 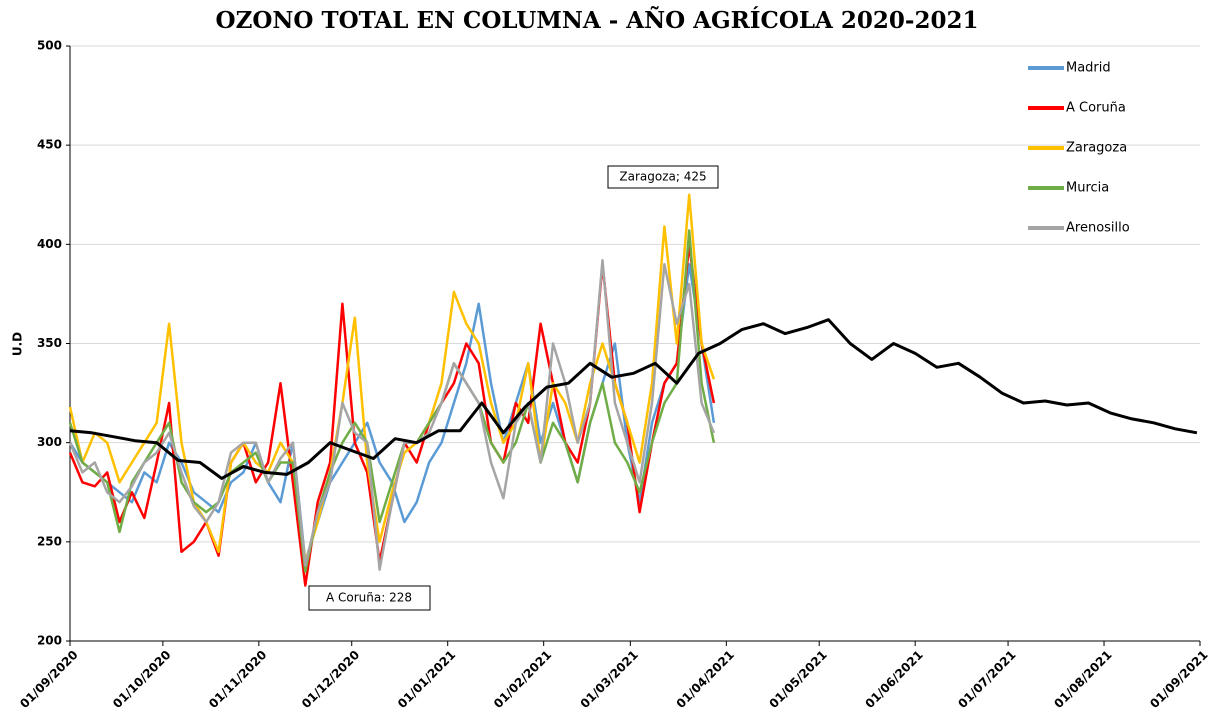 What do you see at coordinates (1178, 679) in the screenshot?
I see `x-tick-label: 01/09/2021` at bounding box center [1178, 679].